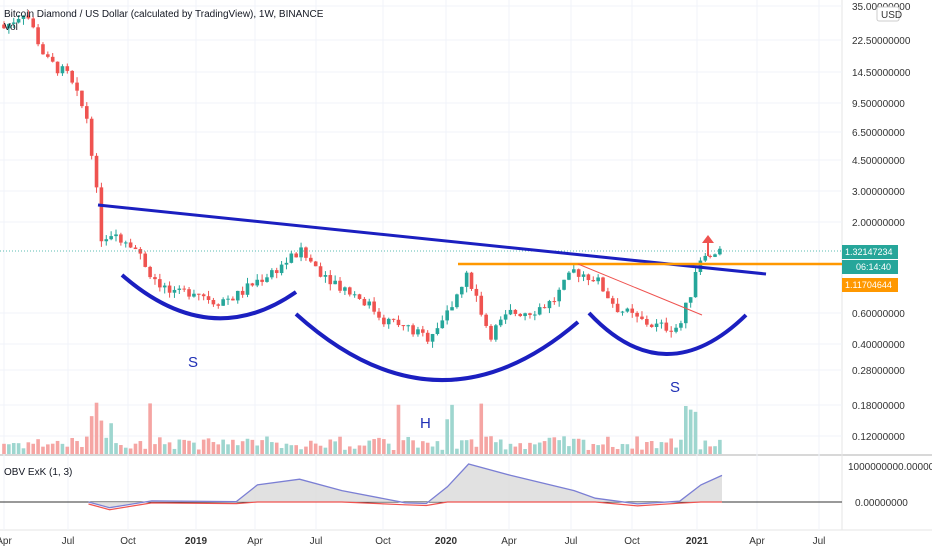 The width and height of the screenshot is (932, 550). What do you see at coordinates (38, 472) in the screenshot?
I see `obv-label: OBV ExK (1, 3)` at bounding box center [38, 472].